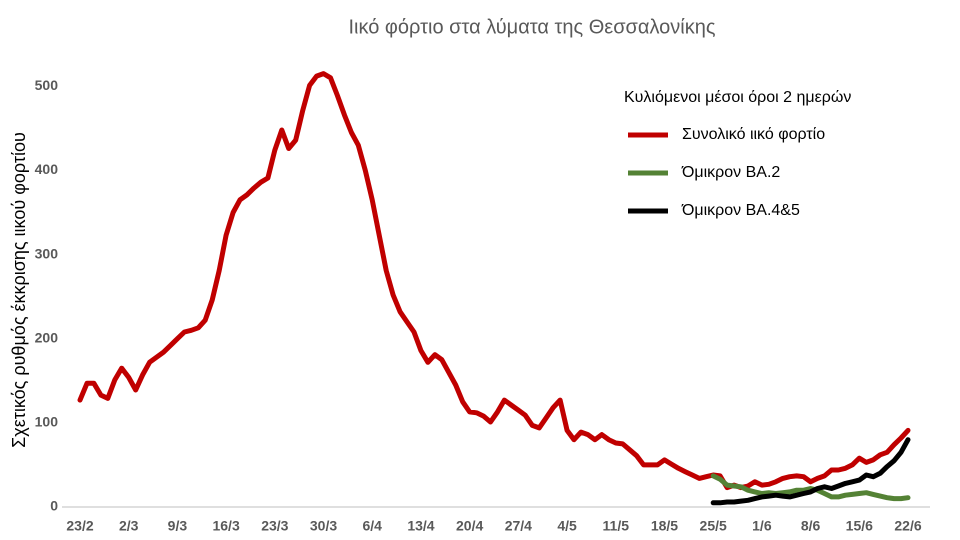 The image size is (960, 540). I want to click on x-tick-label: 22/6, so click(907, 526).